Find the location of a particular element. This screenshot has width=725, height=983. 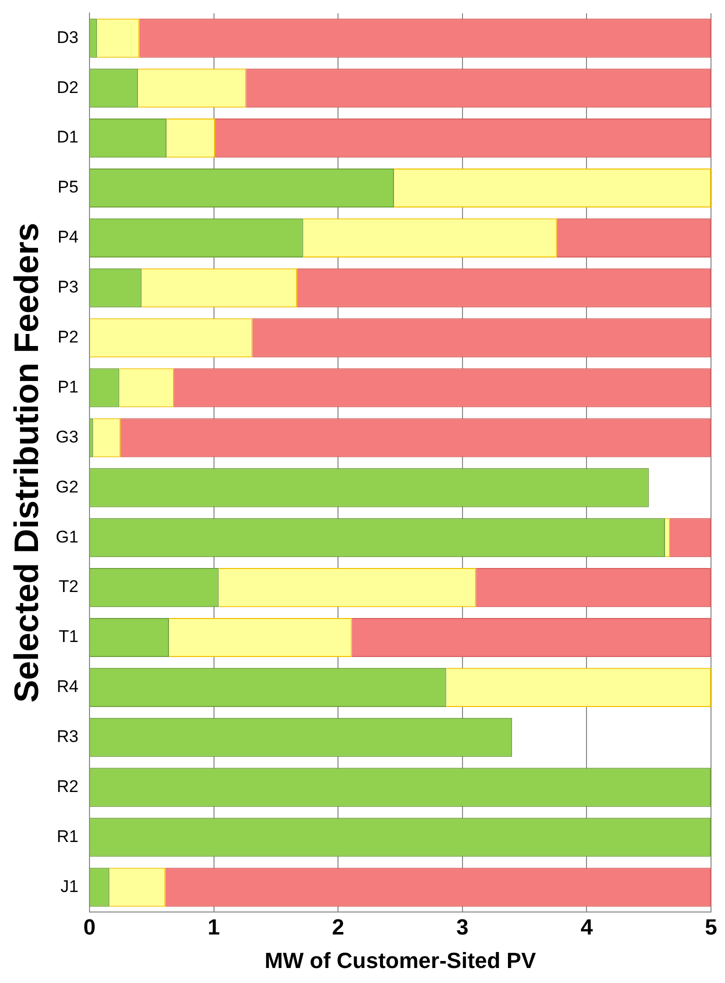

y-tick-label: G2 is located at coordinates (67, 486).